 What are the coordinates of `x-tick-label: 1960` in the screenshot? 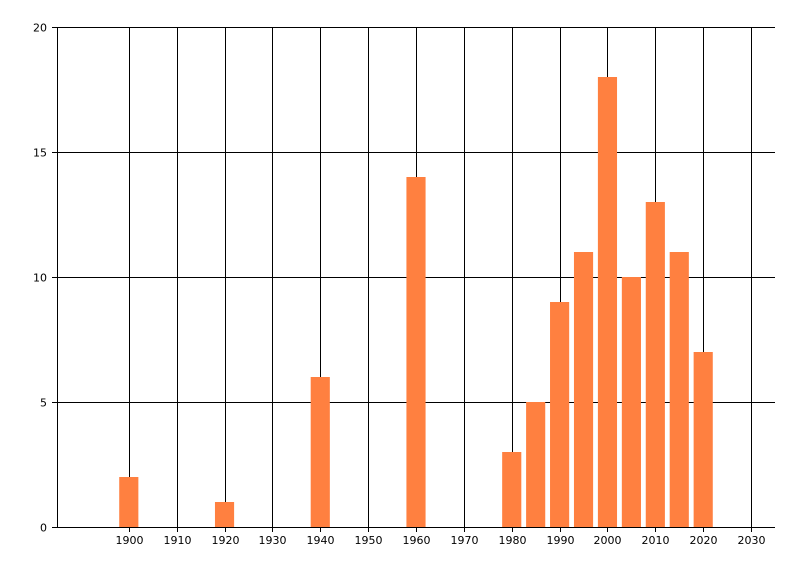 It's located at (417, 540).